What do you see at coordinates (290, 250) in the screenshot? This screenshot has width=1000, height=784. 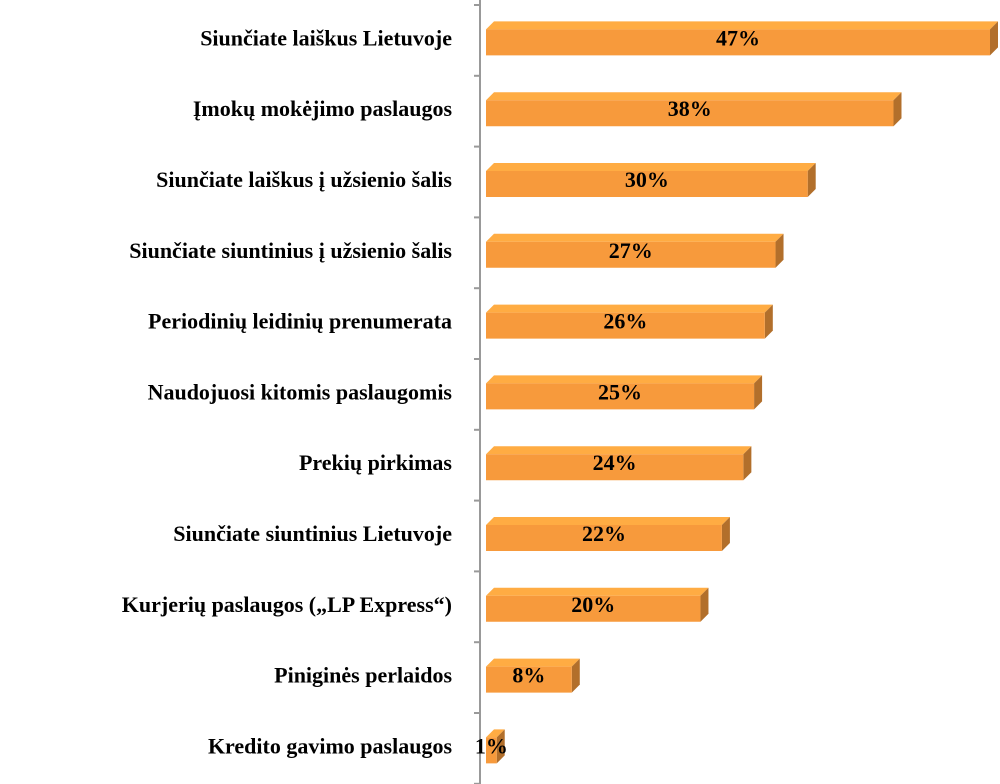 I see `y-tick-label: Siunčiate siuntinius į užsienio šalis` at bounding box center [290, 250].